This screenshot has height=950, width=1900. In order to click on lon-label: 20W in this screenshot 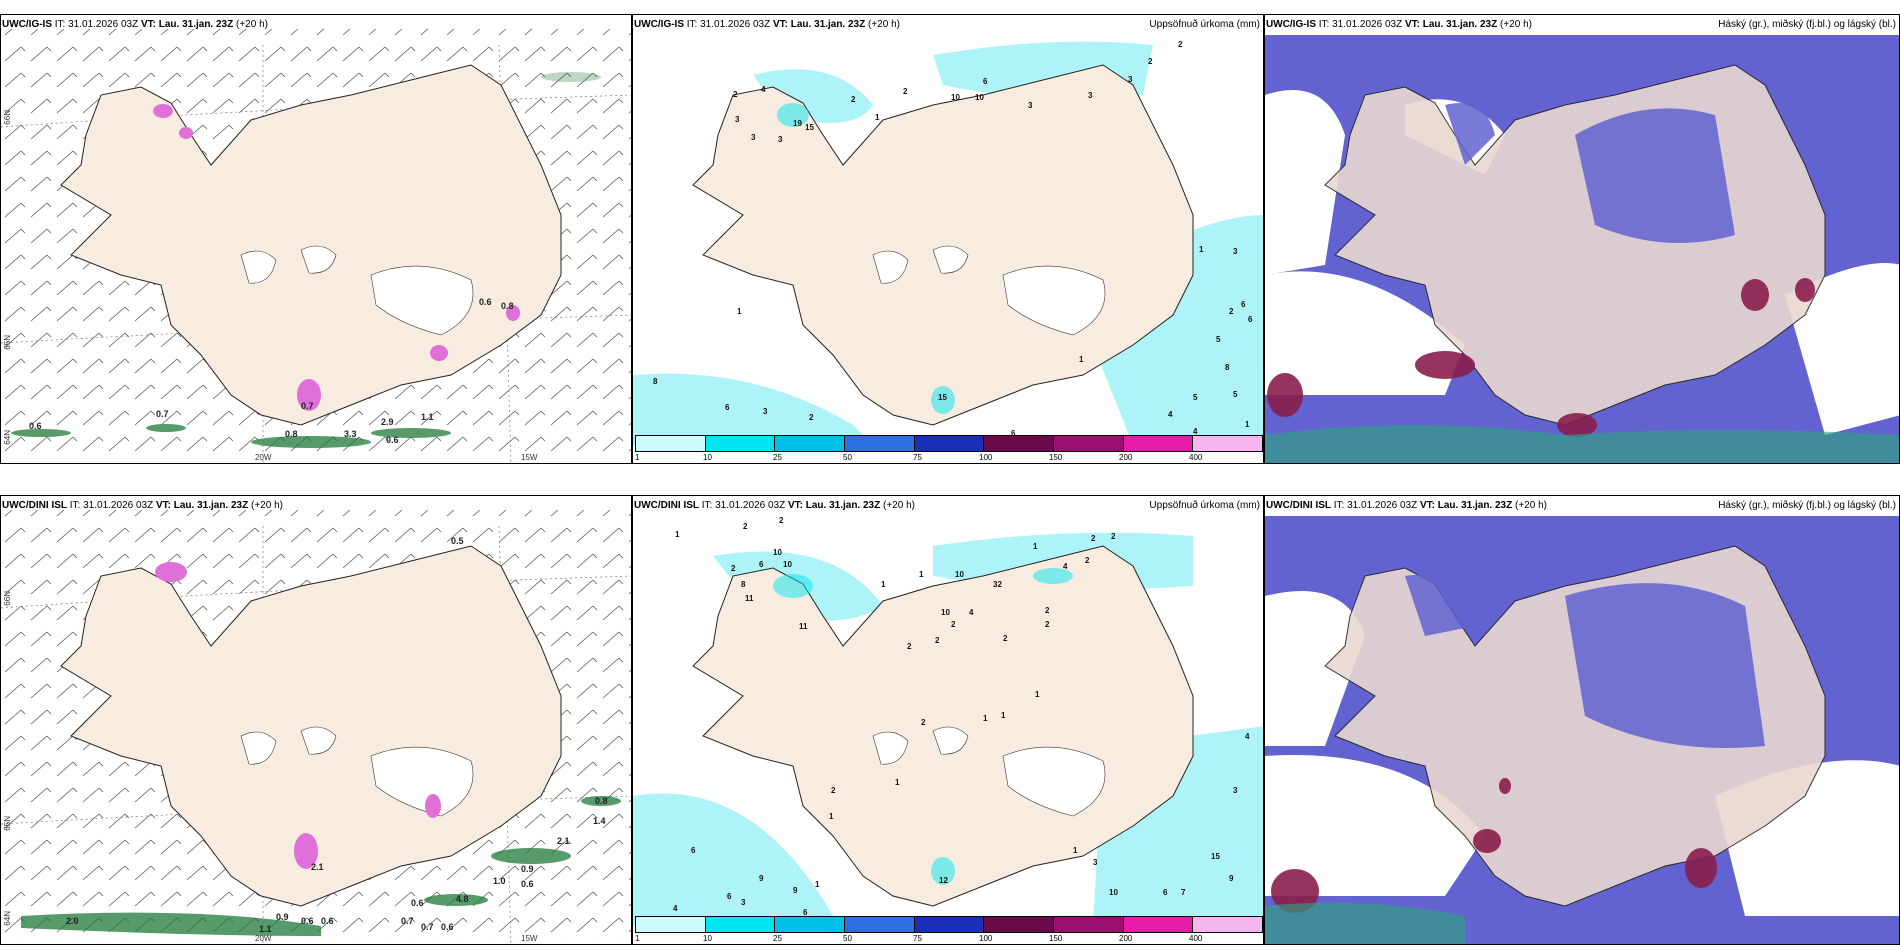, I will do `click(263, 457)`.